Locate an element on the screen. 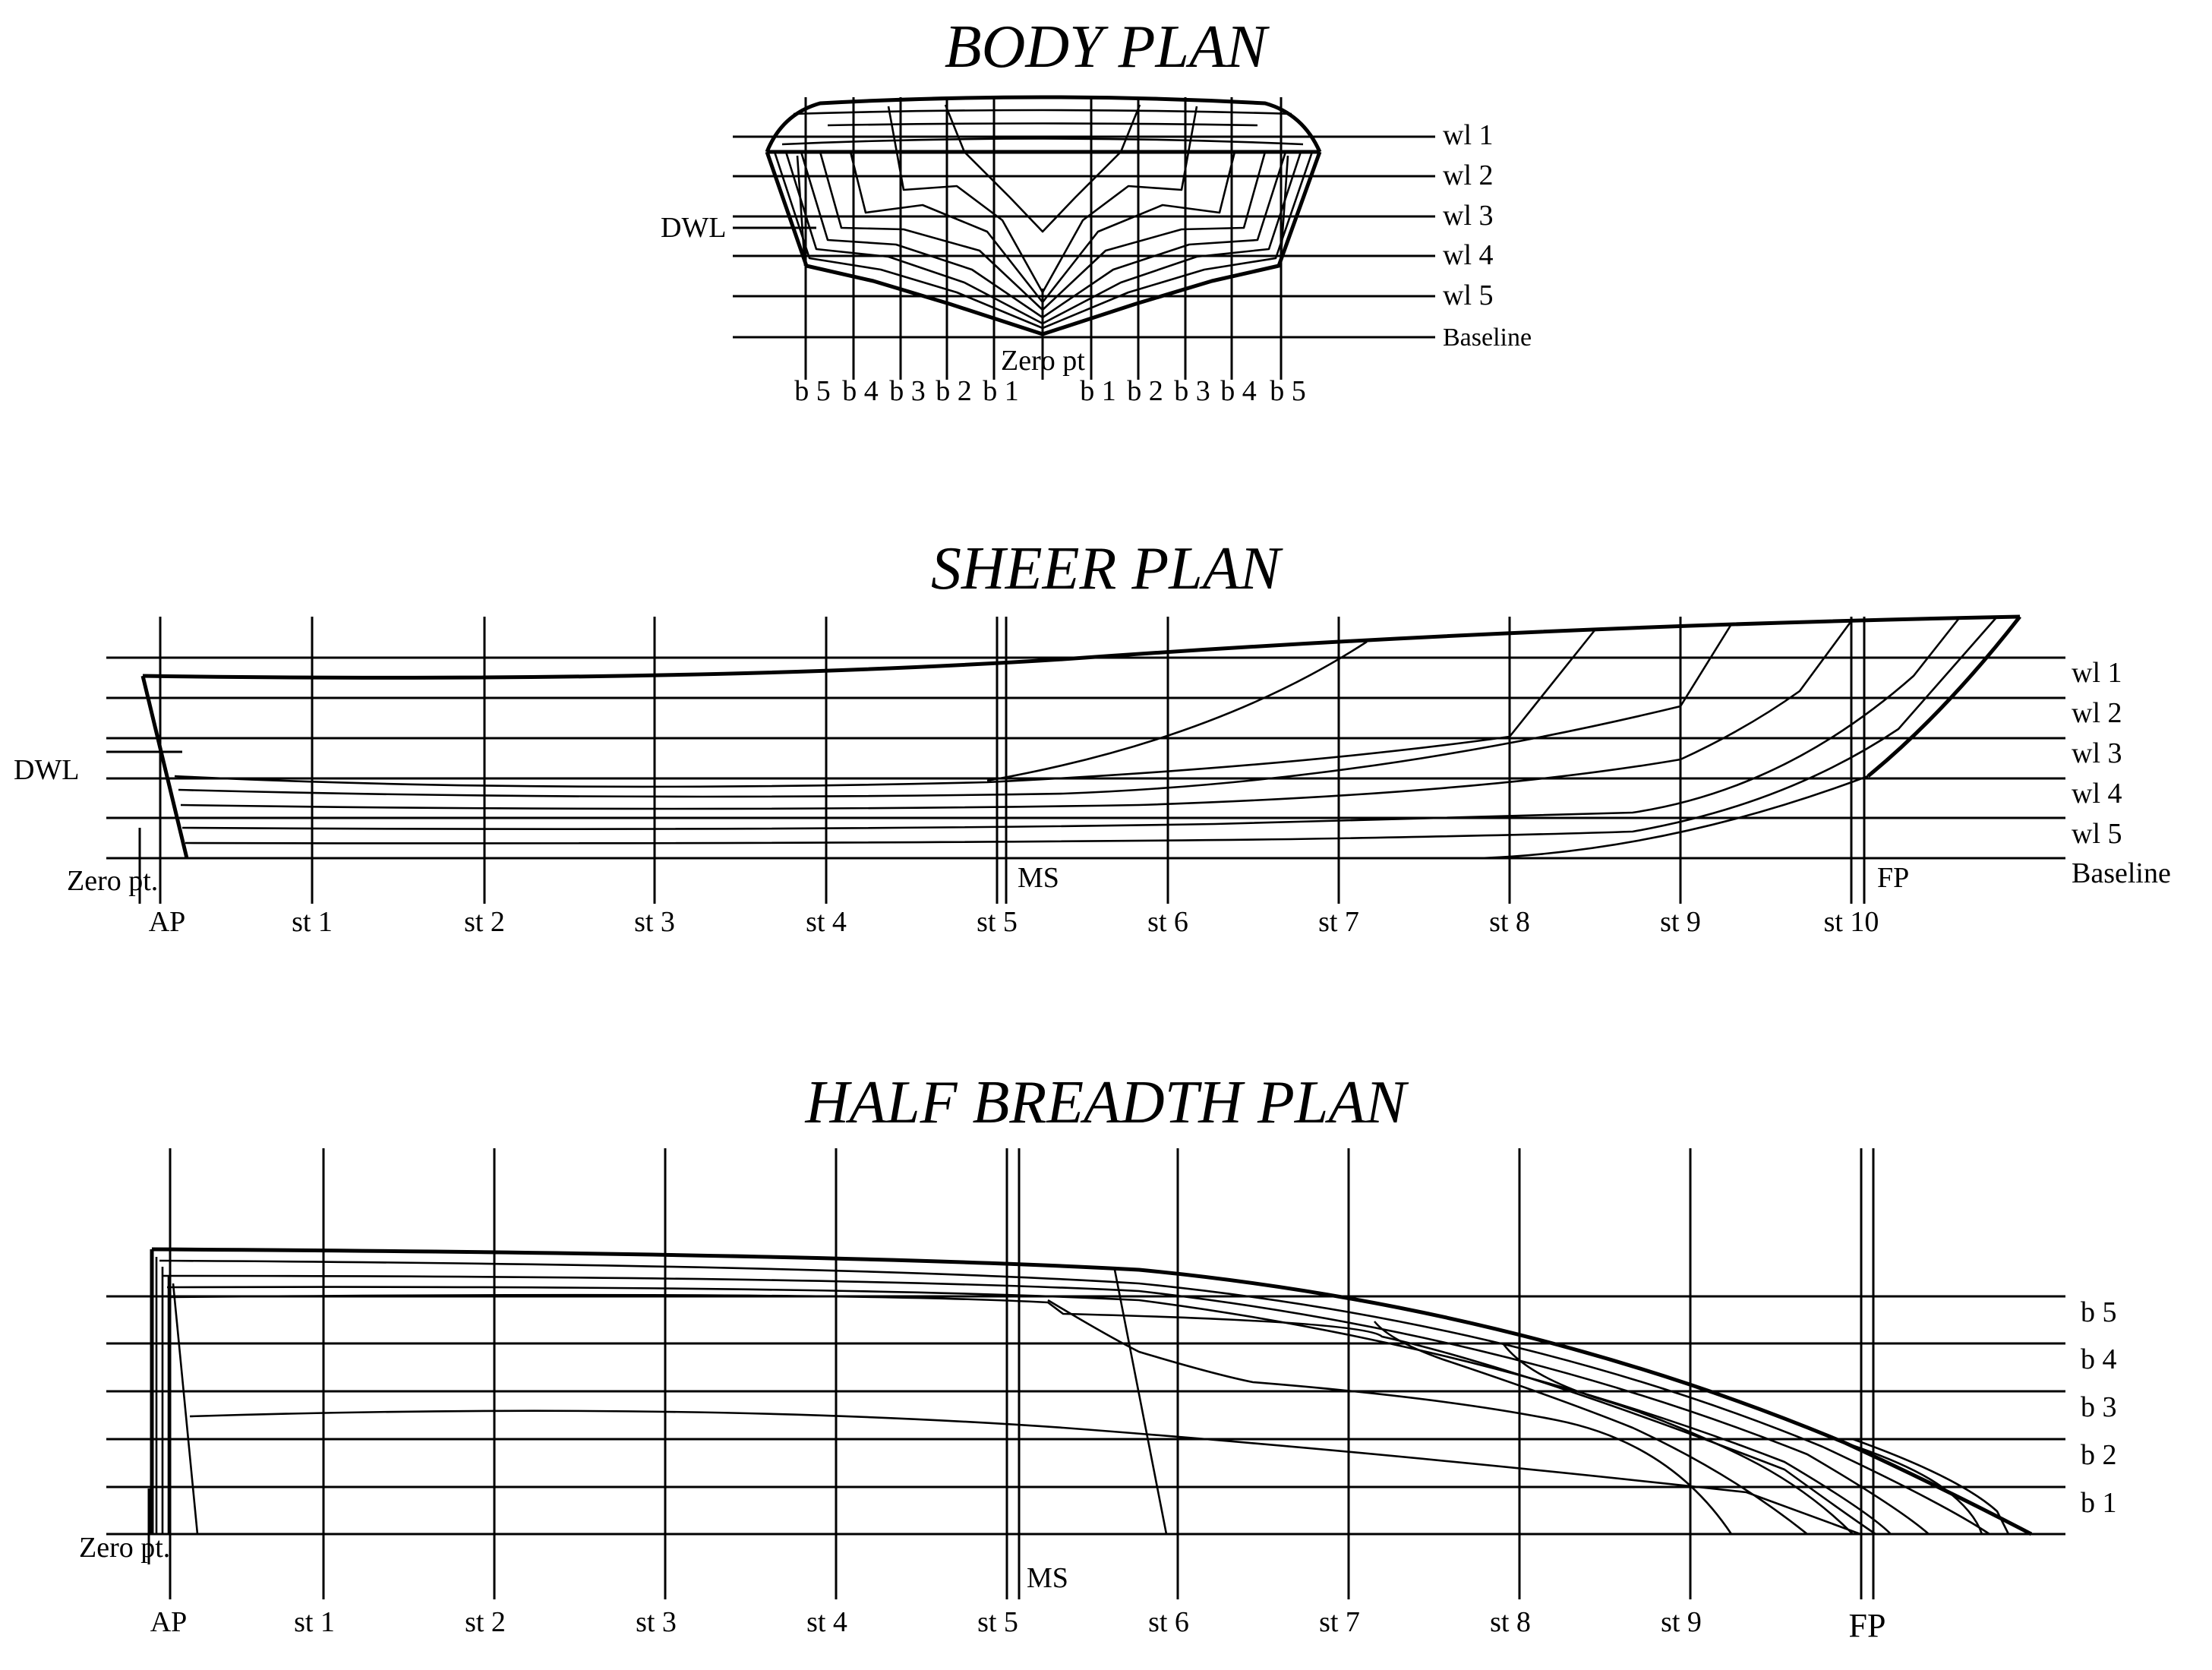 This screenshot has height=1670, width=2212. hb-b1-label: b 1 is located at coordinates (2099, 1503).